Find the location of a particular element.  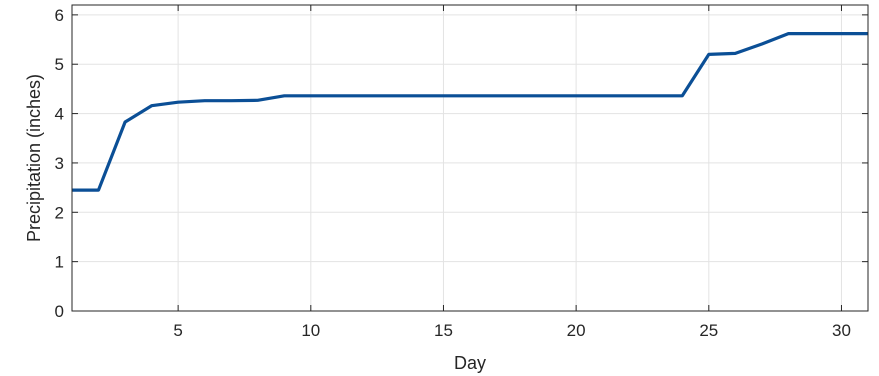

y-tick-label: 4 is located at coordinates (59, 114).